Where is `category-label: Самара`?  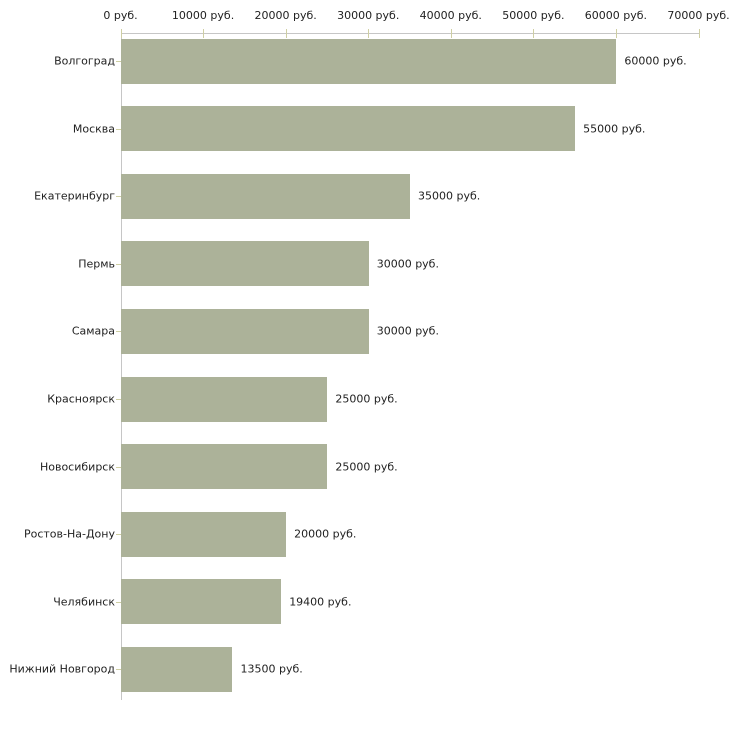 category-label: Самара is located at coordinates (93, 331).